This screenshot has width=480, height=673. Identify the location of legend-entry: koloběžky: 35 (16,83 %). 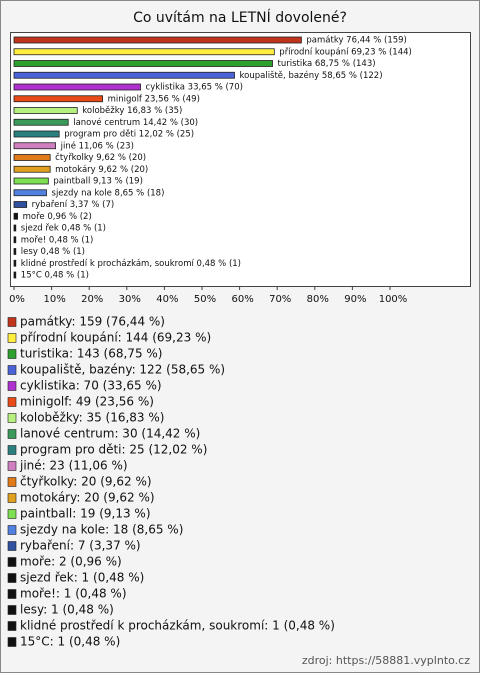
(92, 418).